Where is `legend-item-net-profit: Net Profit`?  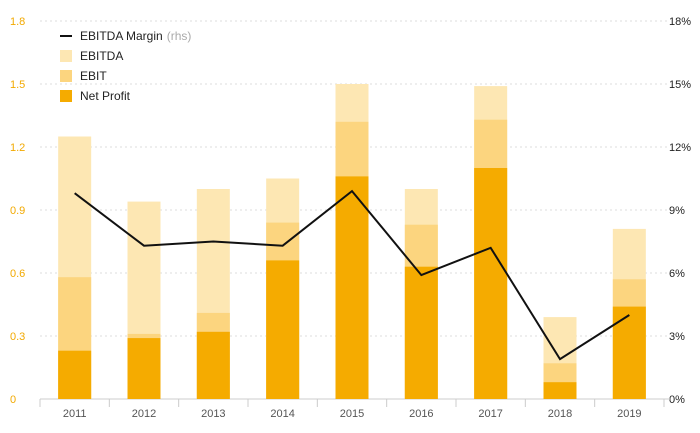 legend-item-net-profit: Net Profit is located at coordinates (125, 96).